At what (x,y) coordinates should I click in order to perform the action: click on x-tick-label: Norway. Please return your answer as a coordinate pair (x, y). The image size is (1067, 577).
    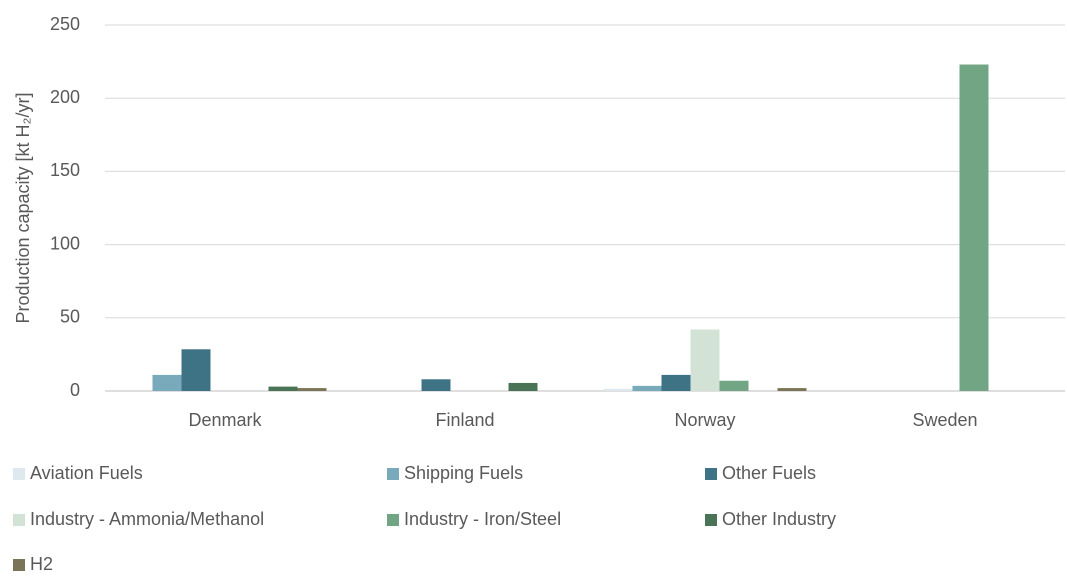
    Looking at the image, I should click on (704, 420).